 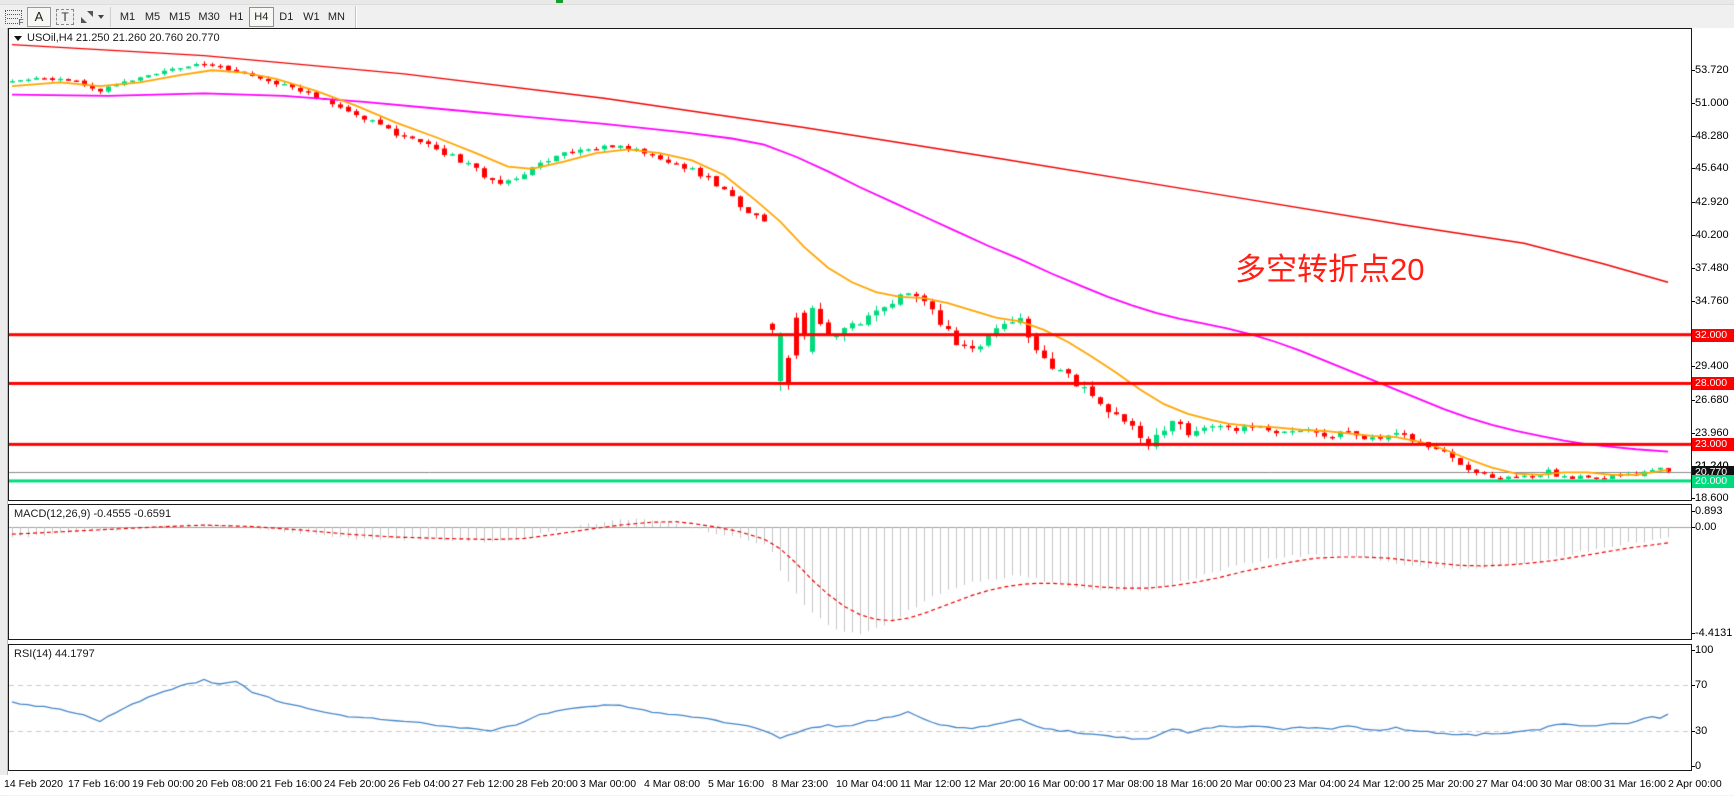 I want to click on time-tick-label: 27 Mar 04:00, so click(x=1507, y=784).